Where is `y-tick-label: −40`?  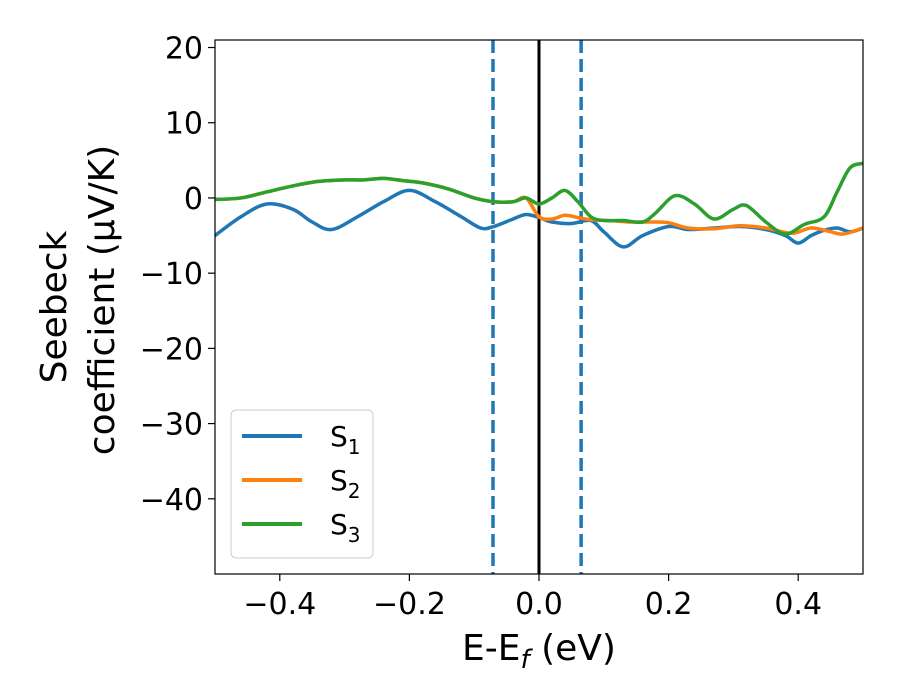
y-tick-label: −40 is located at coordinates (171, 500).